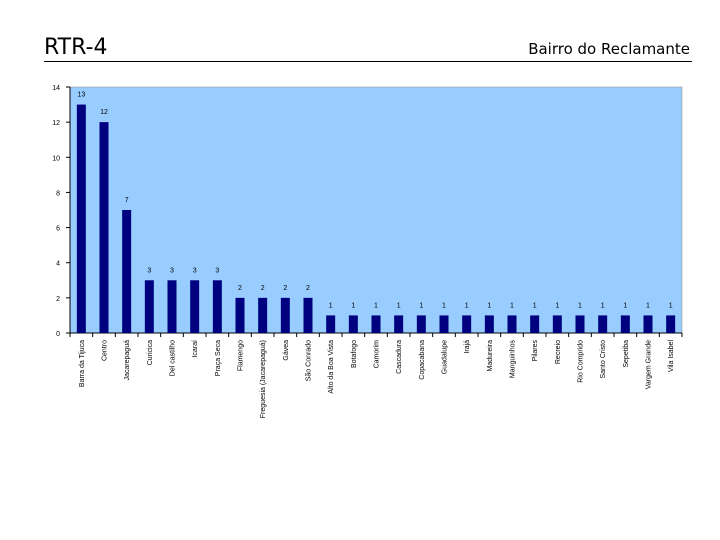 The height and width of the screenshot is (540, 720). Describe the element at coordinates (671, 356) in the screenshot. I see `x-tick-label: Vila Isabel` at that location.